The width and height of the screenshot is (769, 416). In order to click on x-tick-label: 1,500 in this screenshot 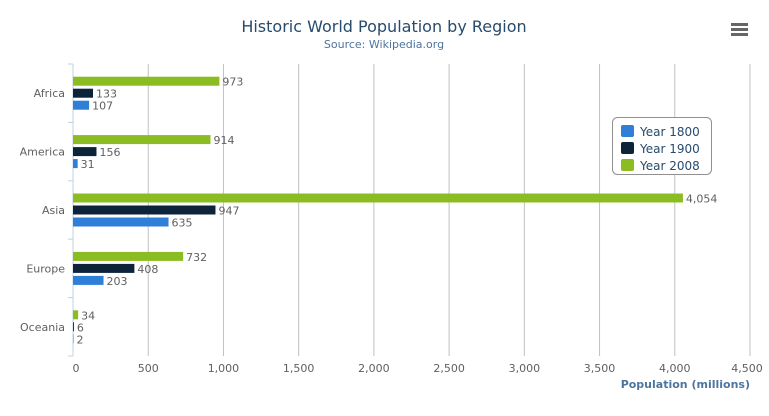, I will do `click(299, 368)`.